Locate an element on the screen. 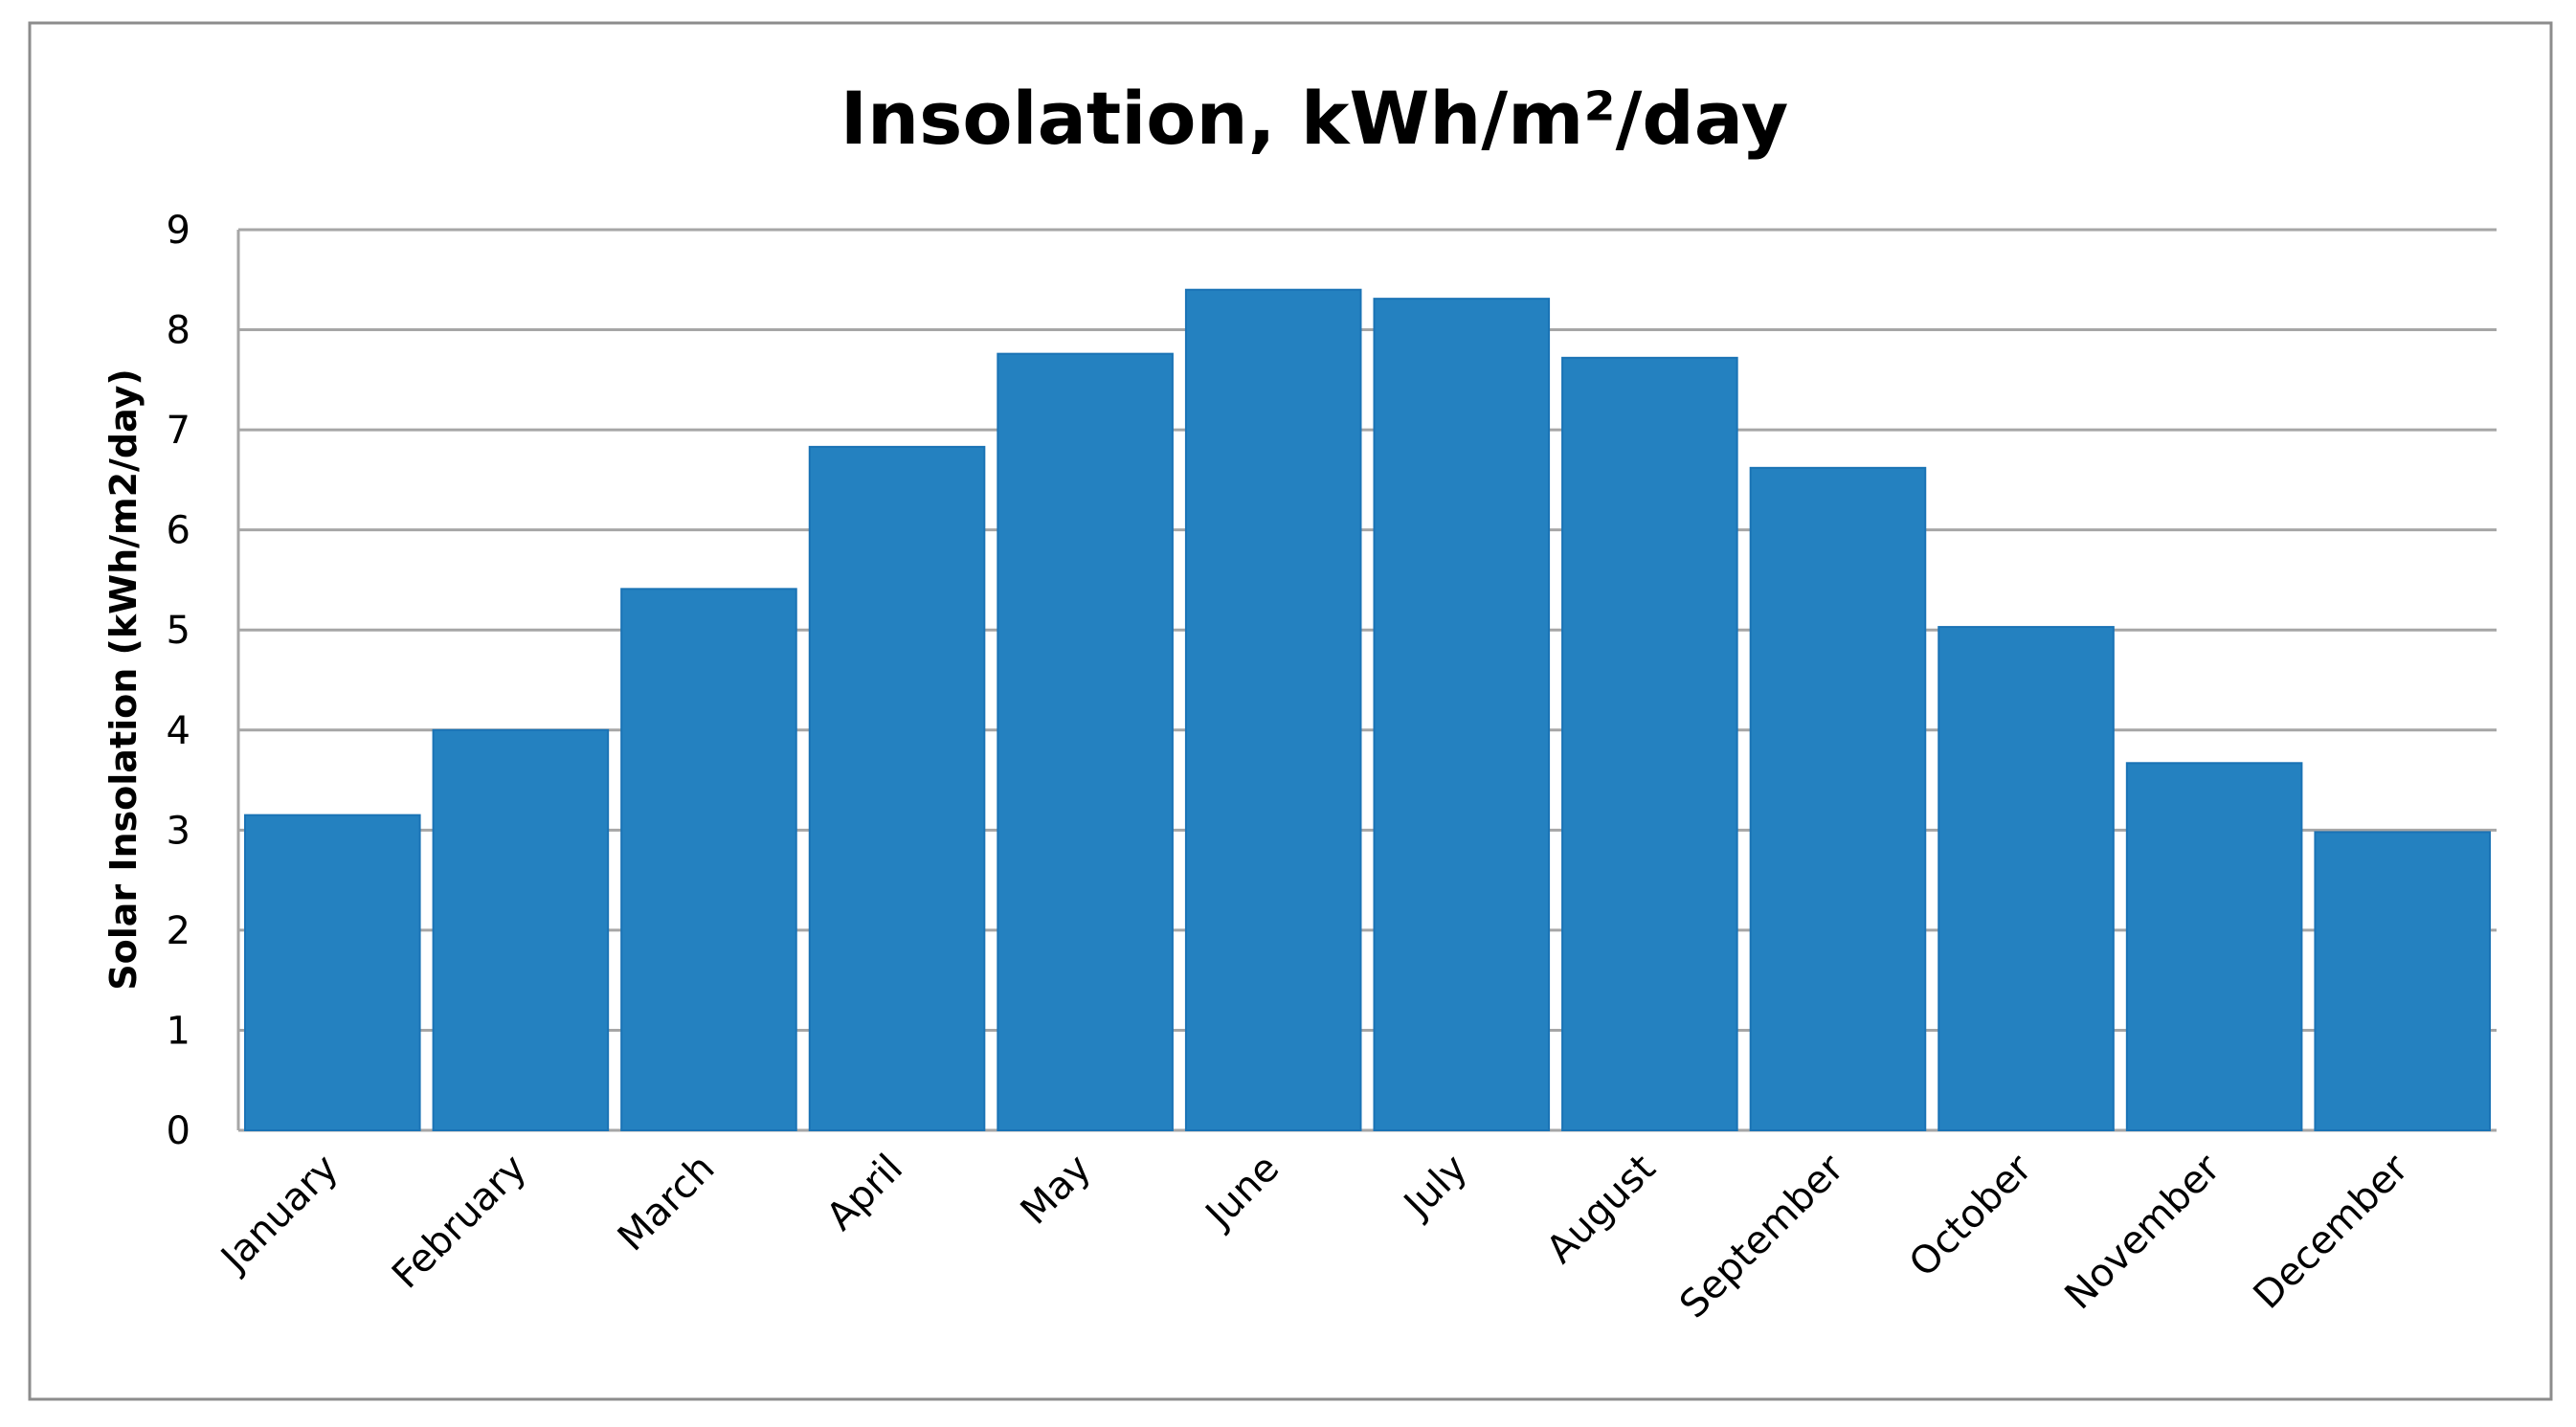 The image size is (2576, 1427). bar-june is located at coordinates (1273, 710).